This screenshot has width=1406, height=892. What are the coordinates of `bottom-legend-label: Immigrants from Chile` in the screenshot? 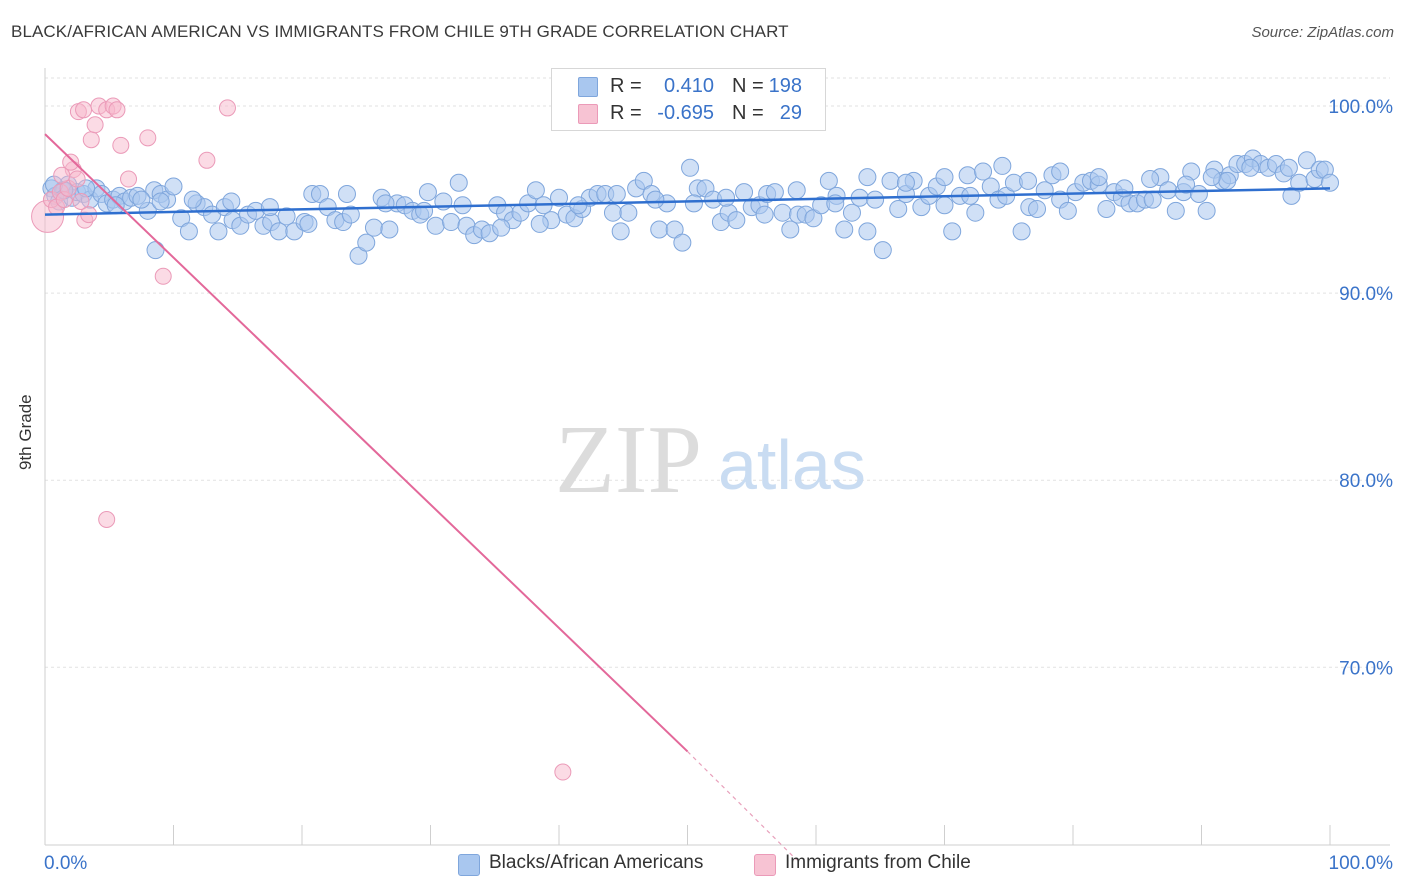 It's located at (878, 862).